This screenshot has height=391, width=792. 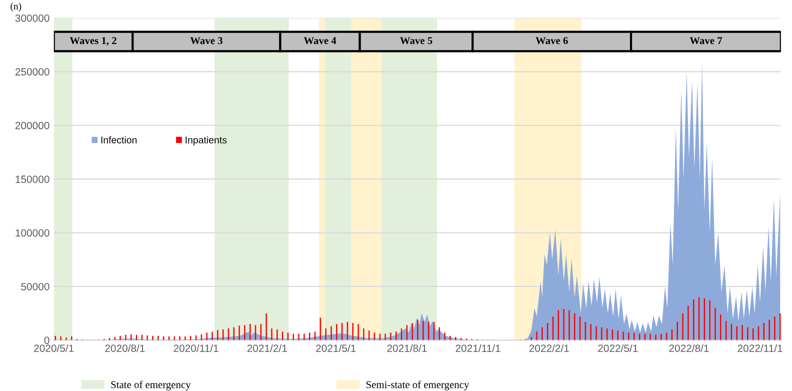 What do you see at coordinates (32, 72) in the screenshot?
I see `y-tick-label: 250000` at bounding box center [32, 72].